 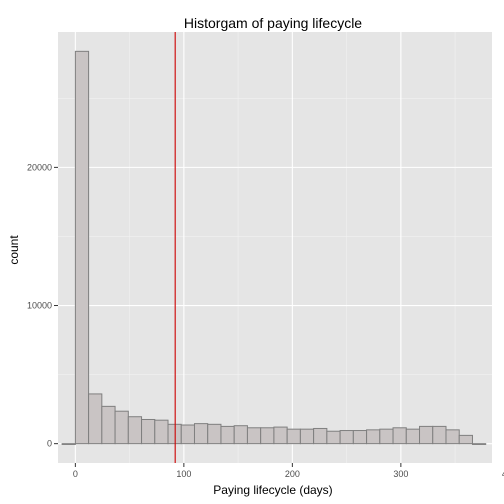 I want to click on x-tick-label: 0, so click(x=75, y=474).